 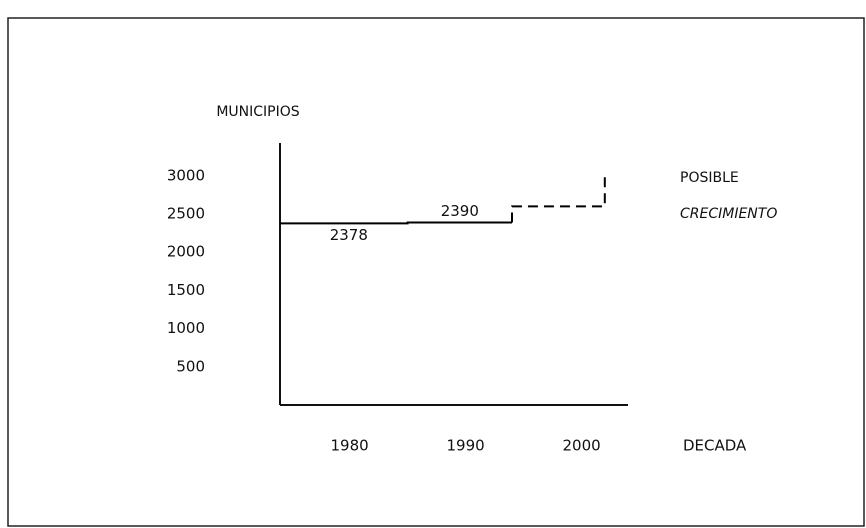 I want to click on side-label: POSIBLE, so click(x=709, y=178).